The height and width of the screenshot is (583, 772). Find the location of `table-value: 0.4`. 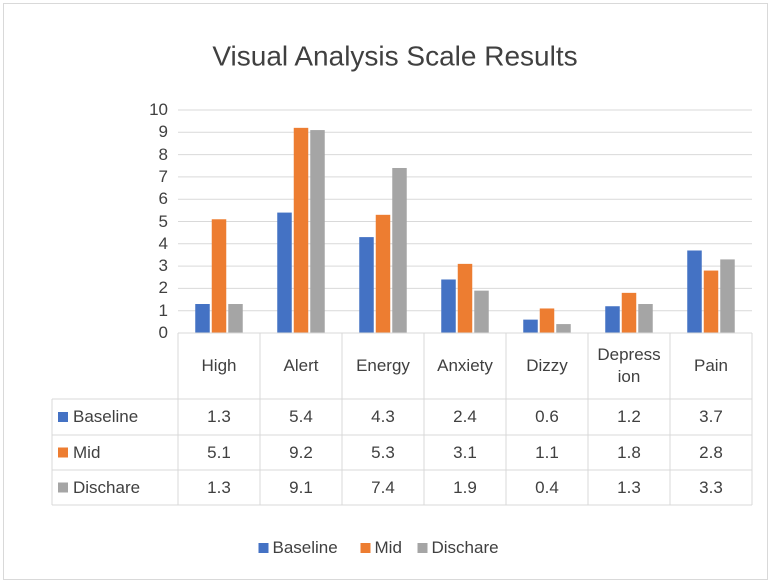

table-value: 0.4 is located at coordinates (547, 487).